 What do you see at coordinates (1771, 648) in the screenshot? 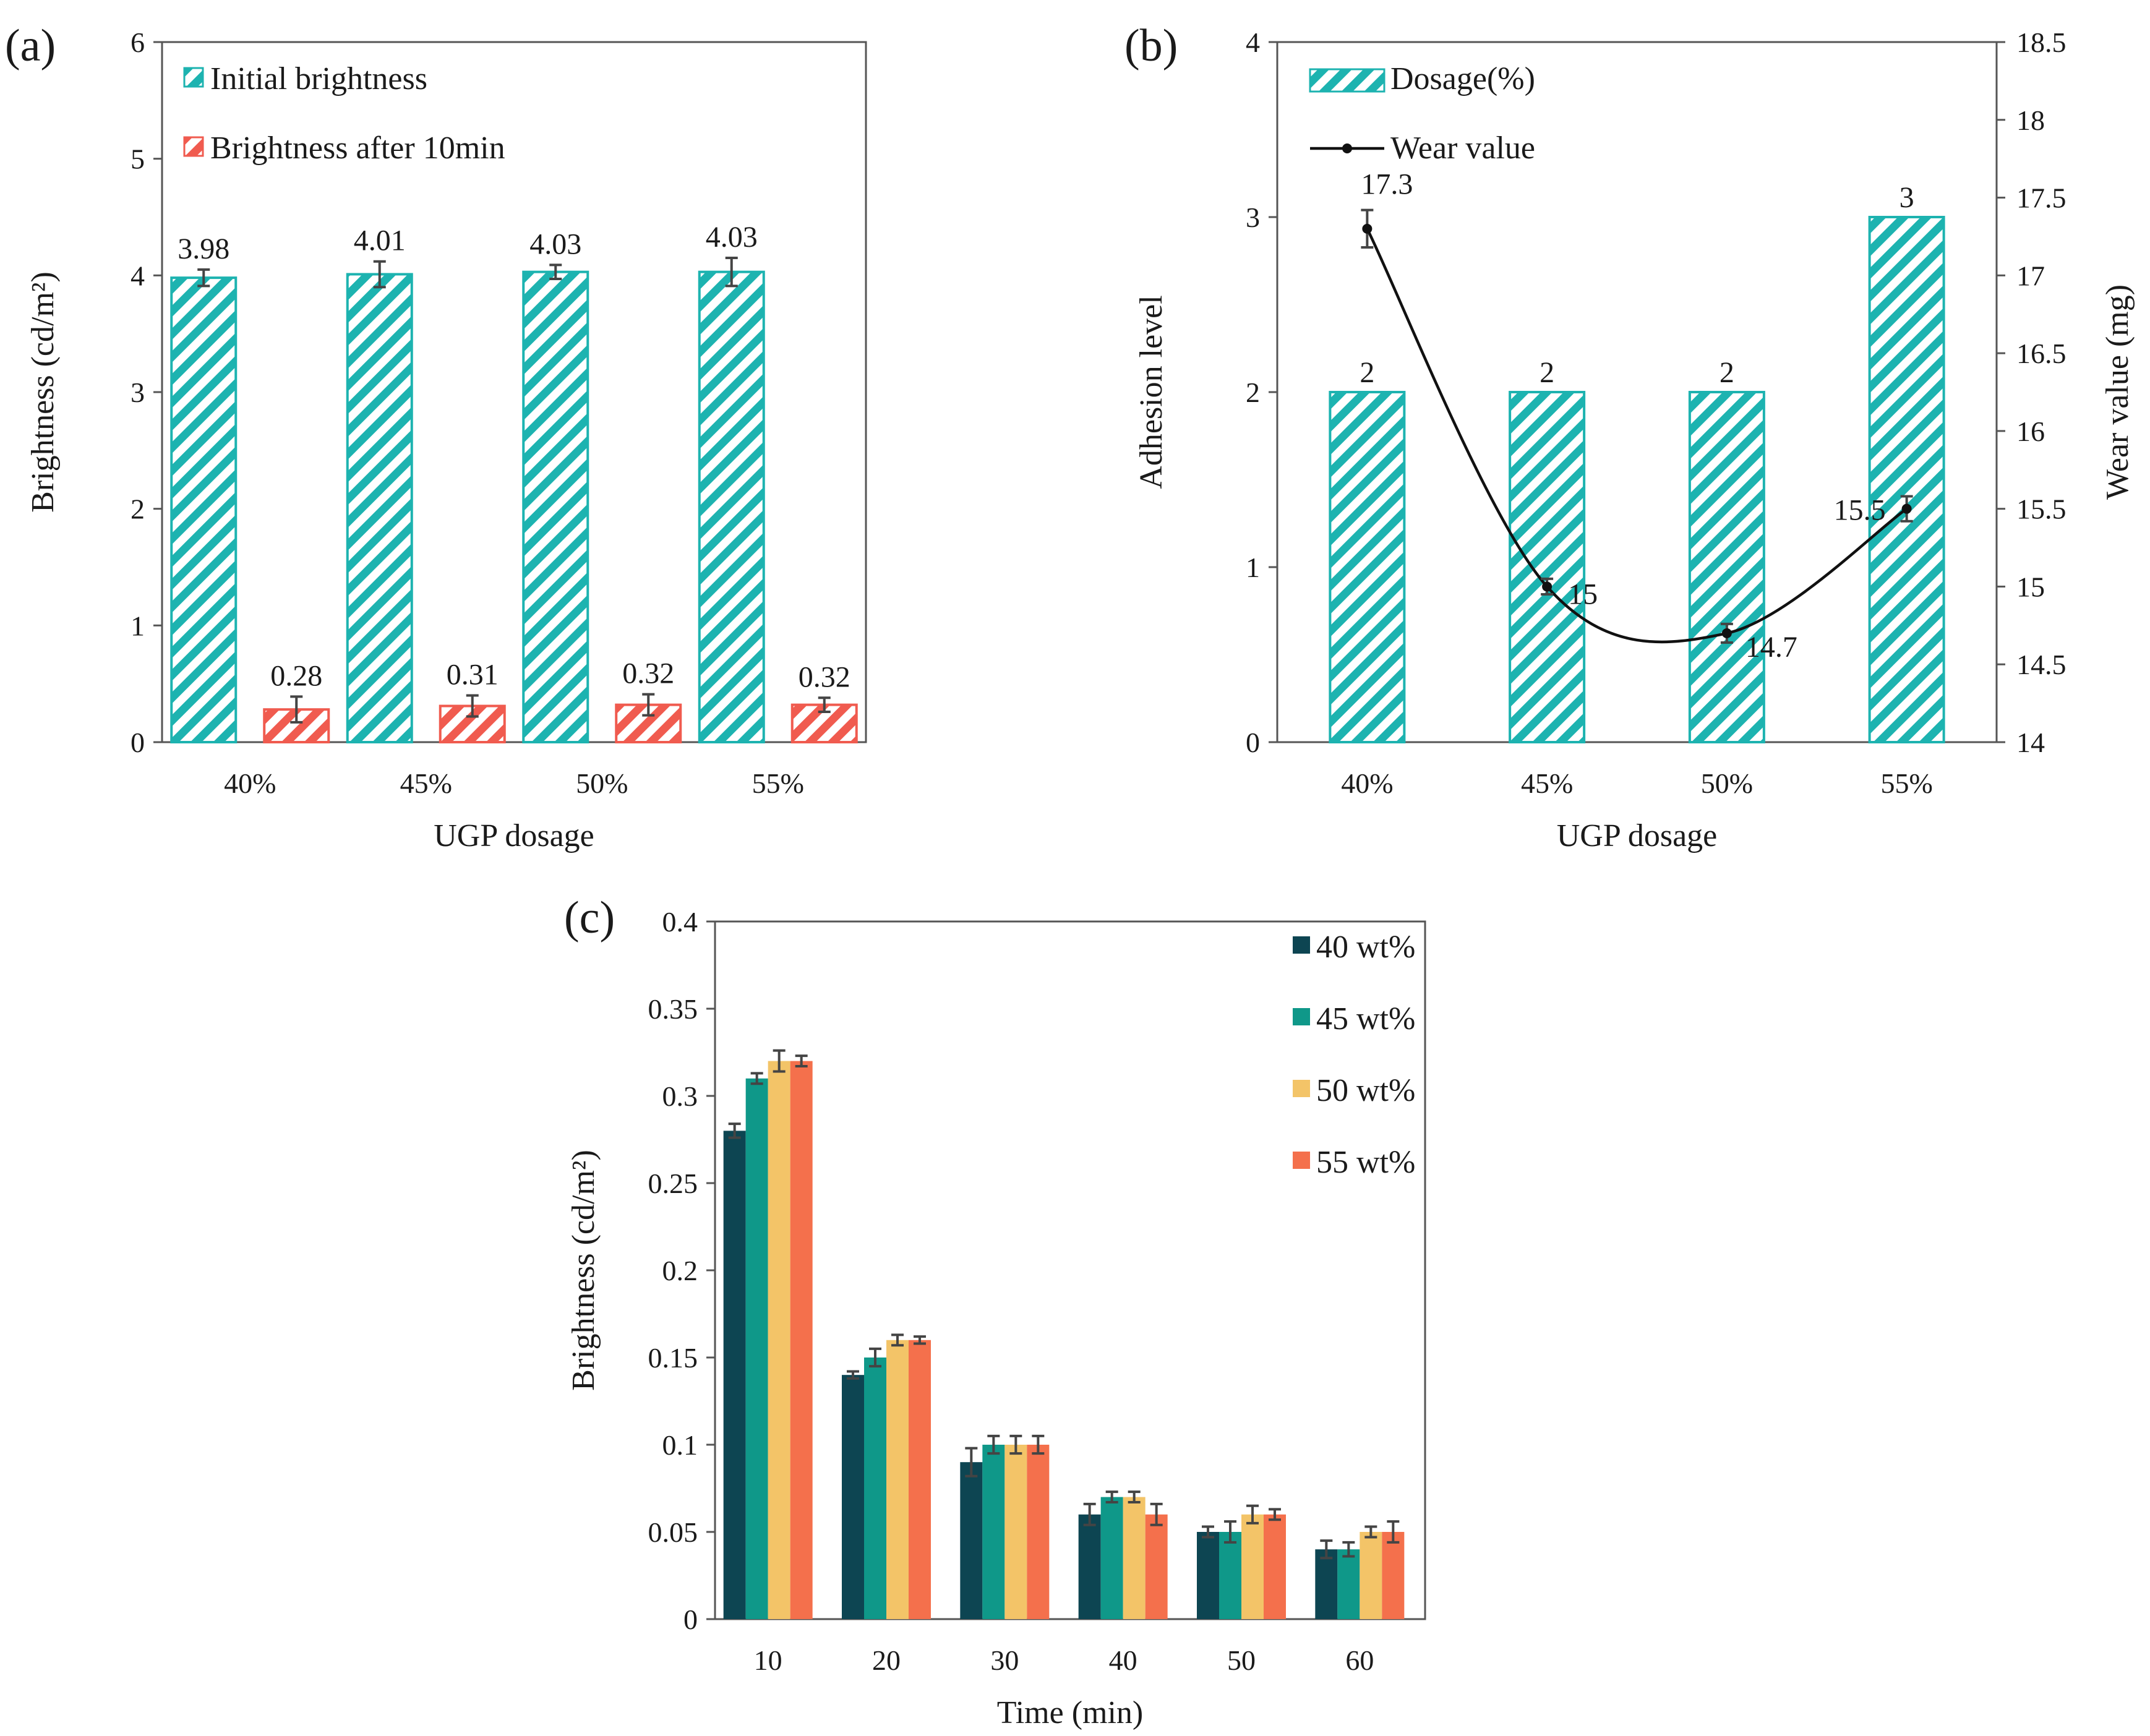
I see `wear-data-label: 14.7` at bounding box center [1771, 648].